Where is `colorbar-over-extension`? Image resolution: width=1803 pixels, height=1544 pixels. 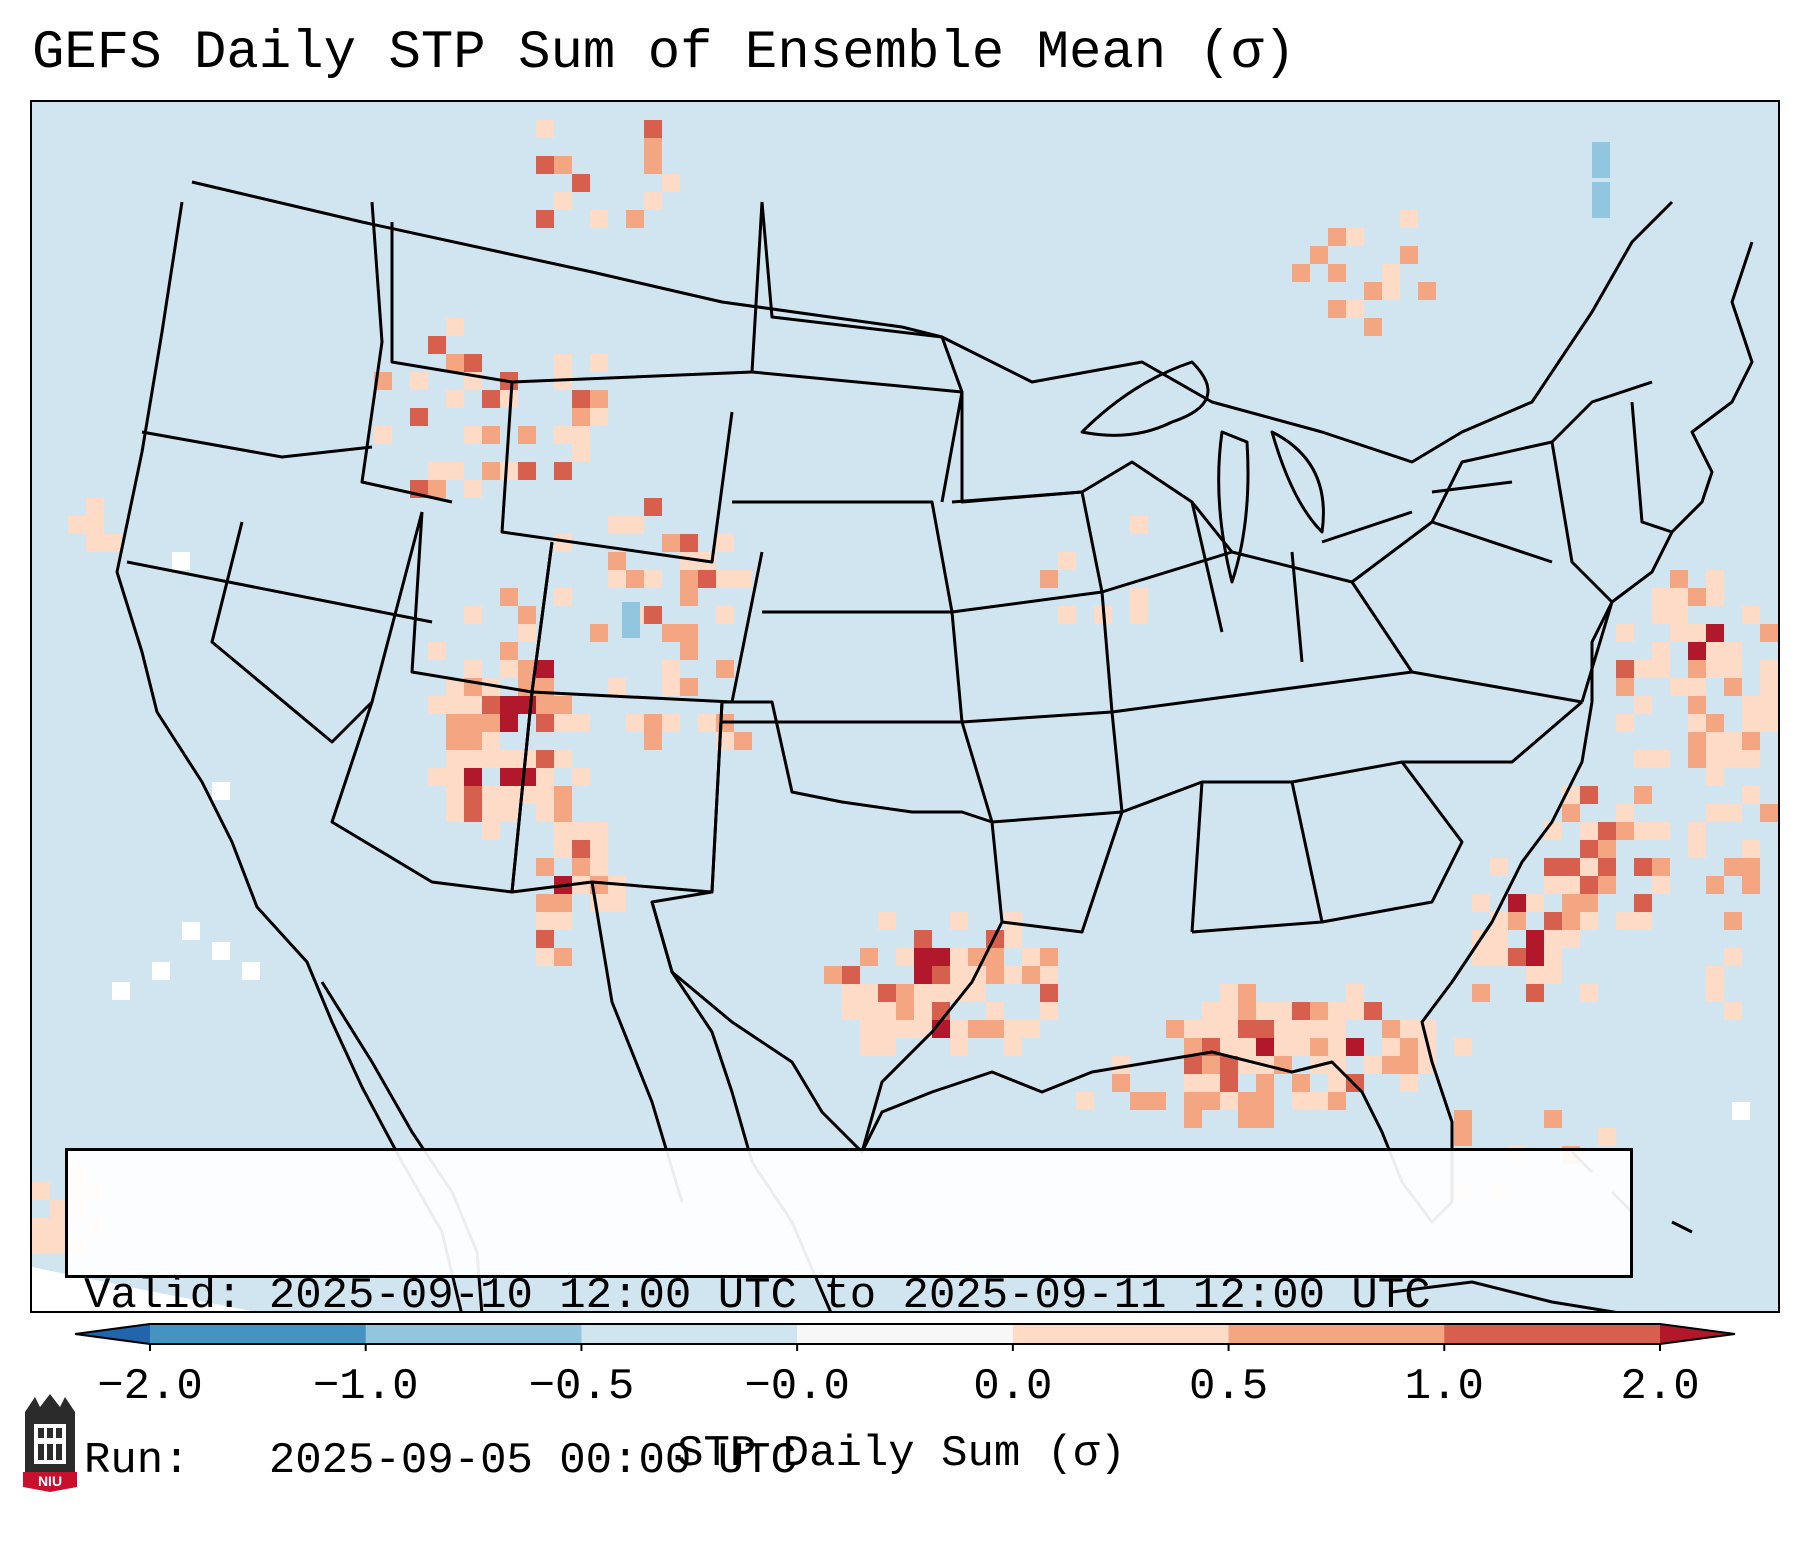 colorbar-over-extension is located at coordinates (1697, 1334).